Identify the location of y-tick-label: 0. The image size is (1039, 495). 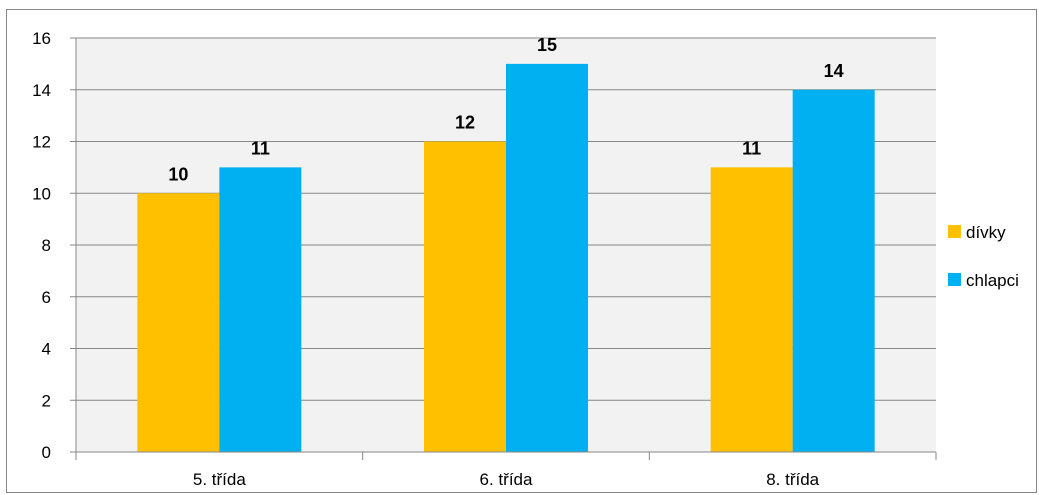
(46, 452).